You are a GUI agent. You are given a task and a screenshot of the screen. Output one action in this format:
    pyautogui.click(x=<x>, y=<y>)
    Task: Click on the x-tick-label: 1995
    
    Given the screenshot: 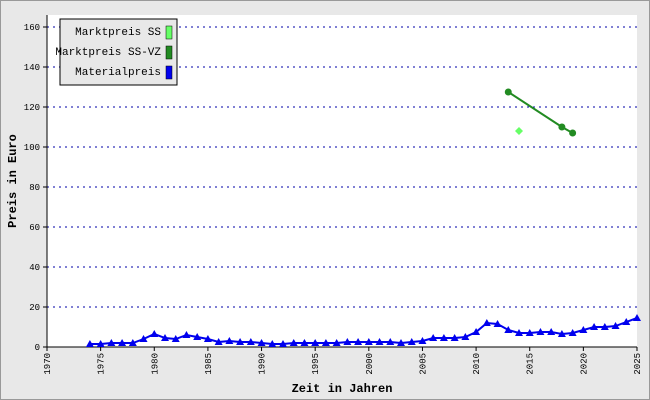 What is the action you would take?
    pyautogui.click(x=316, y=364)
    